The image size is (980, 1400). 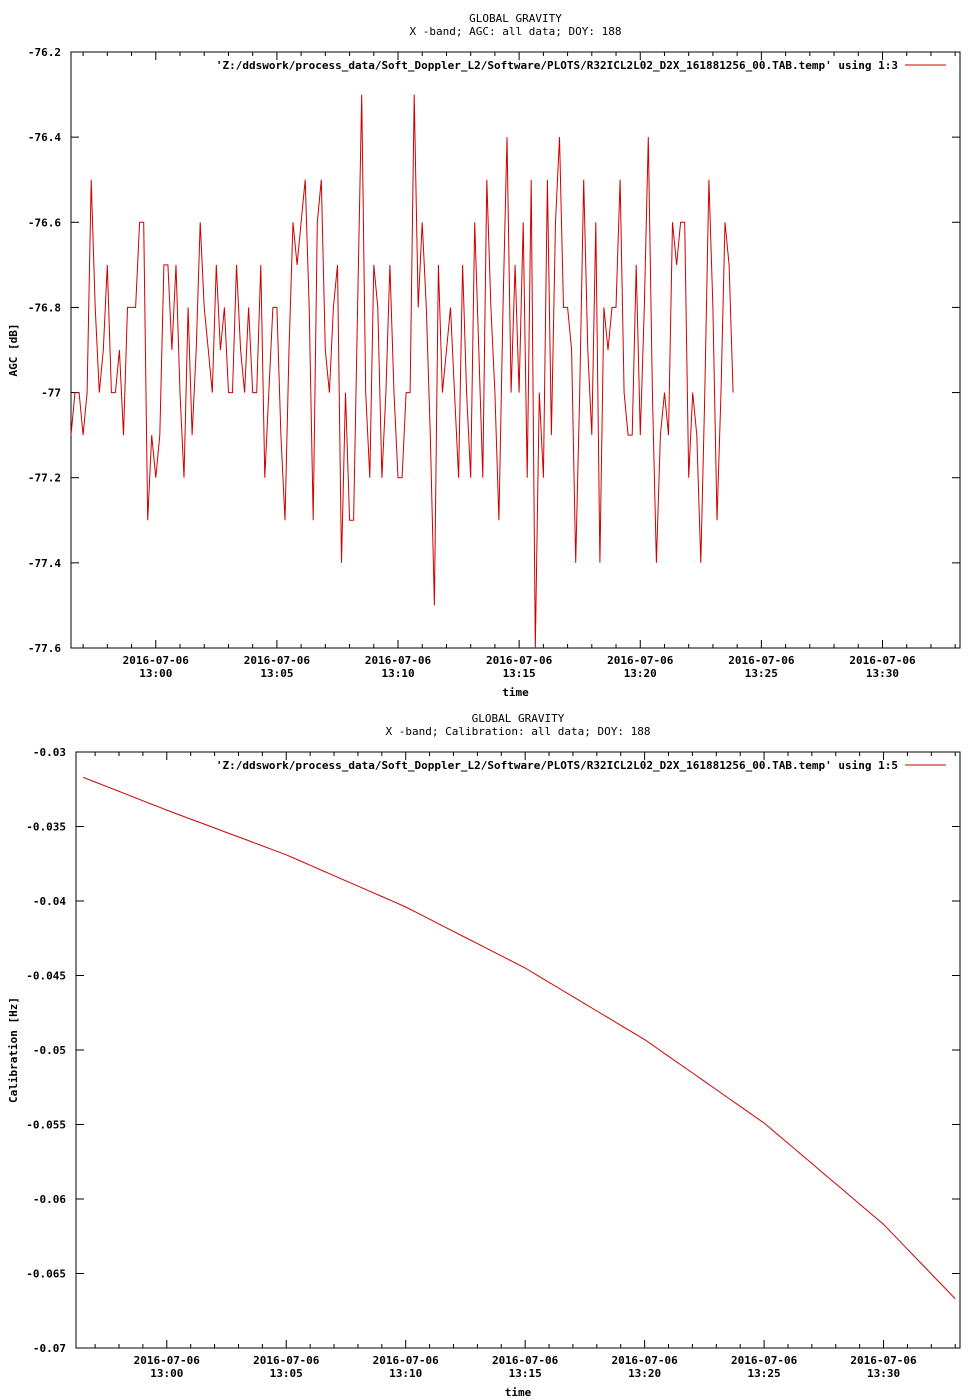 I want to click on y-tick-label: -0.07, so click(x=49, y=1348).